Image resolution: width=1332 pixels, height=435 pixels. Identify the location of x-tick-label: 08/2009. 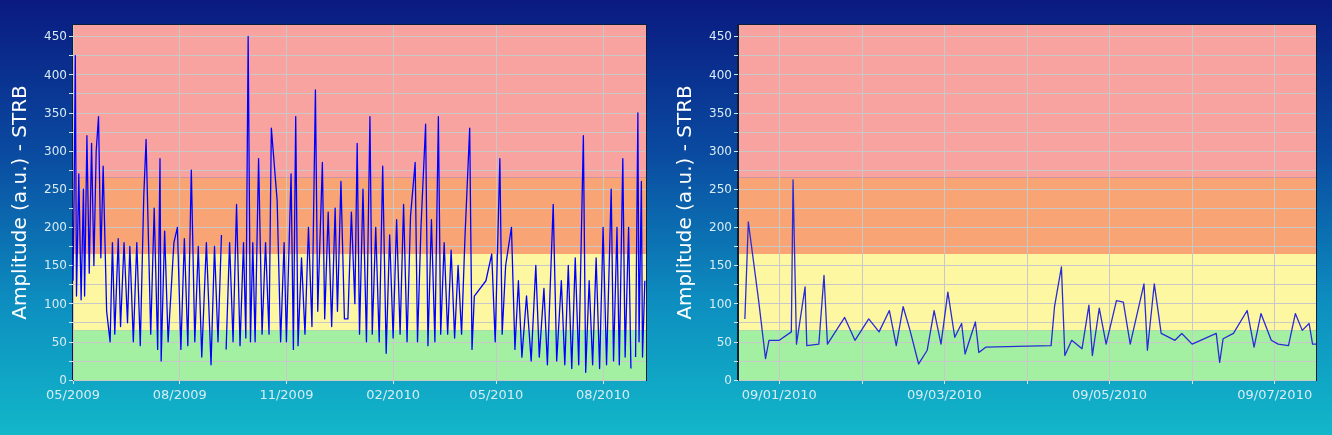
(179, 394).